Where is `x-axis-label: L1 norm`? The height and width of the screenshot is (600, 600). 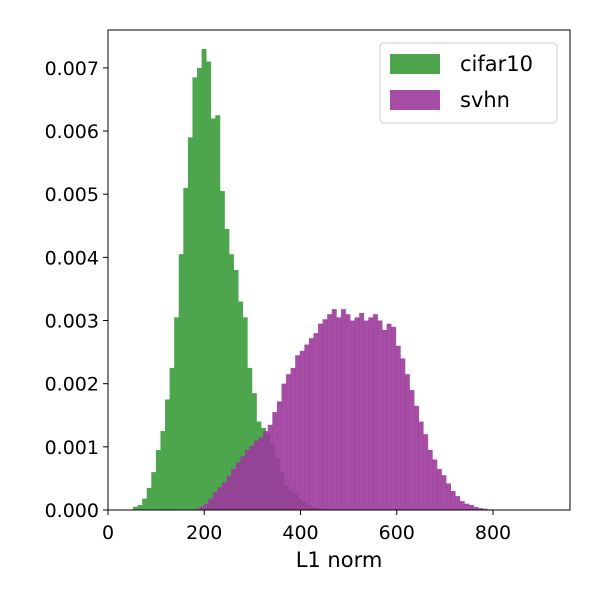 x-axis-label: L1 norm is located at coordinates (339, 560).